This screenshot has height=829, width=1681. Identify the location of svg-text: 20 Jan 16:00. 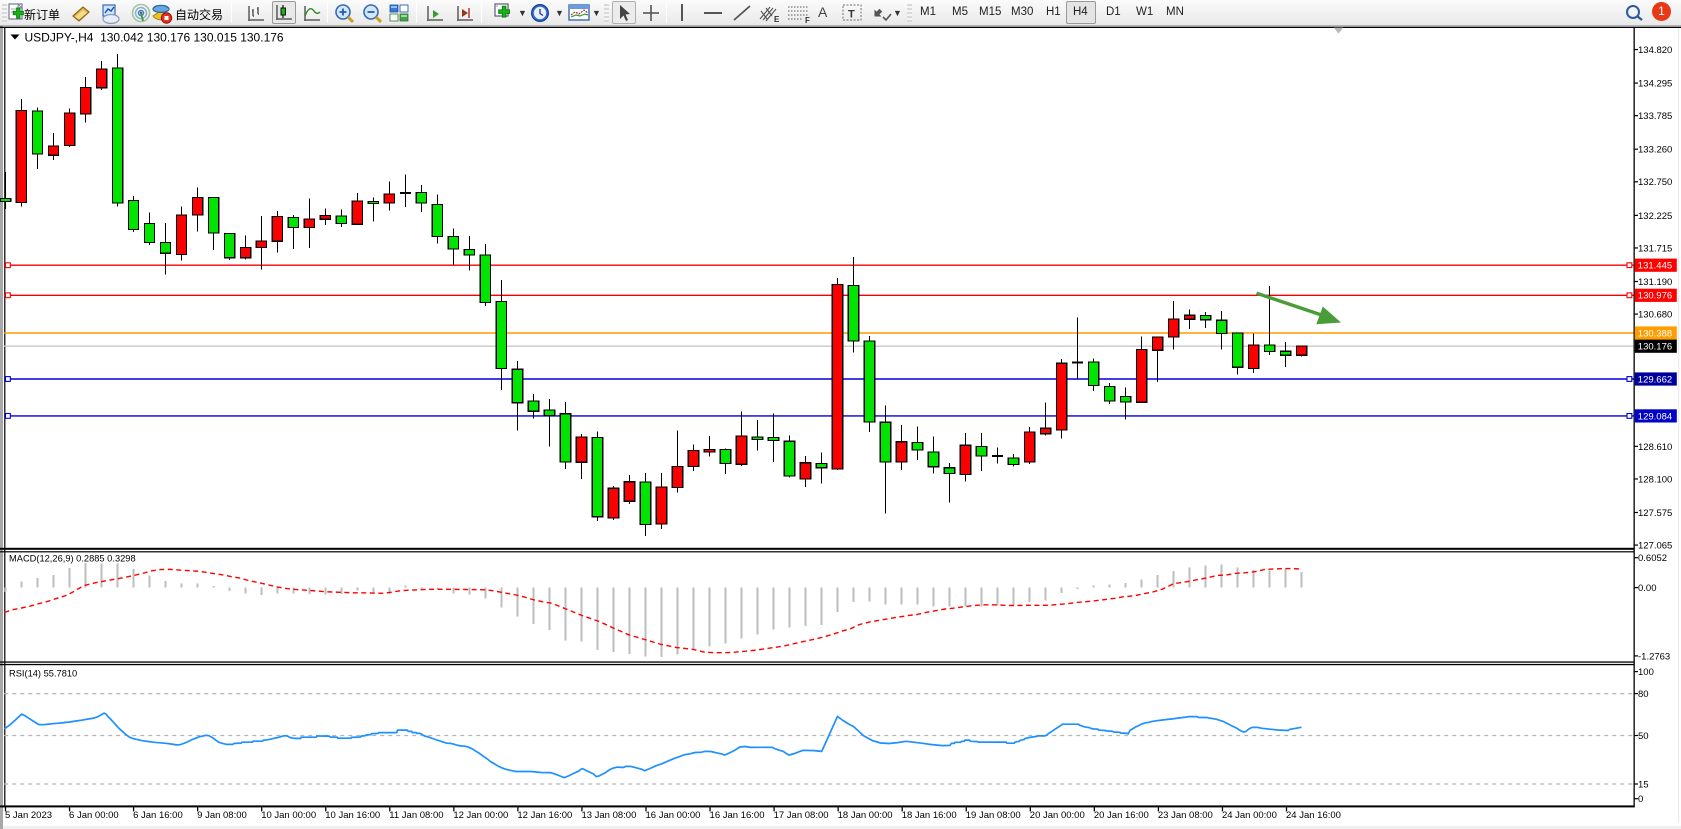
(1121, 815).